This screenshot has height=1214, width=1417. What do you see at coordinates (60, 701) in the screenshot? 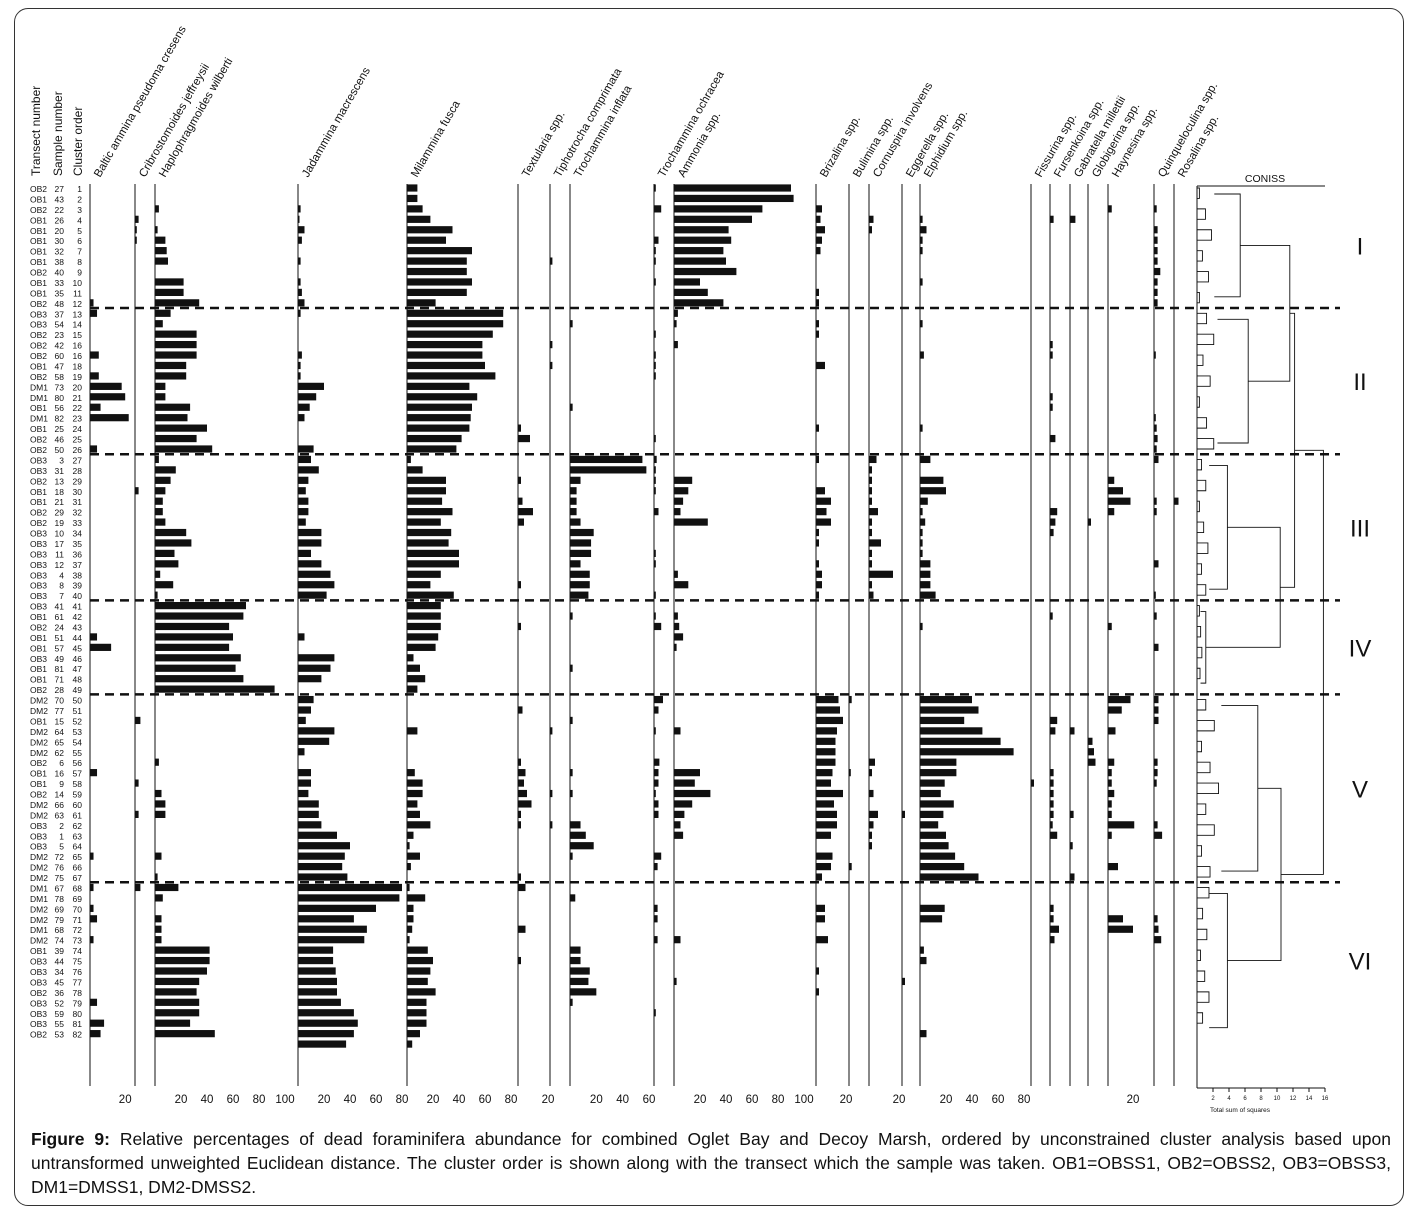
I see `row-sample: 70` at bounding box center [60, 701].